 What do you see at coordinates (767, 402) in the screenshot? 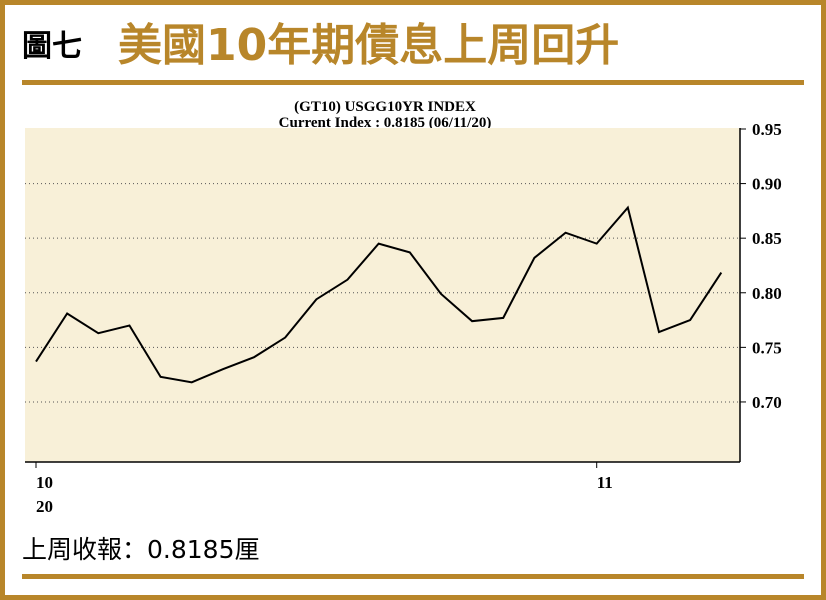
I see `y-tick-label: 0.70` at bounding box center [767, 402].